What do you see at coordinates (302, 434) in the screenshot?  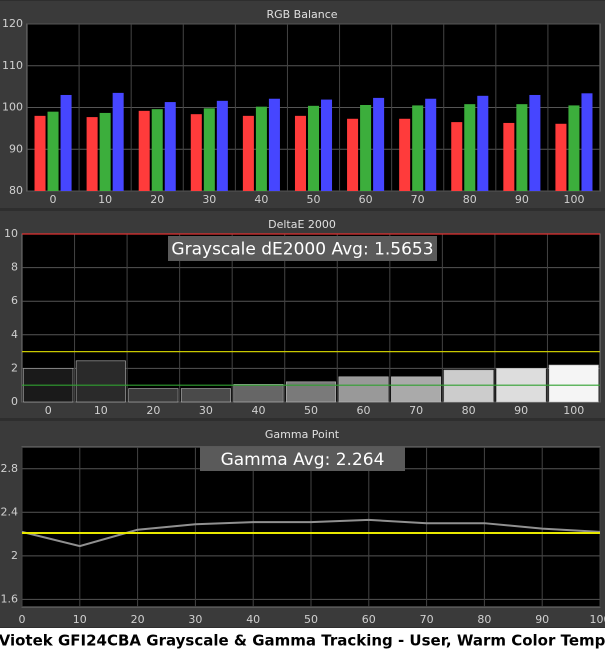 I see `chart-title: Gamma Point` at bounding box center [302, 434].